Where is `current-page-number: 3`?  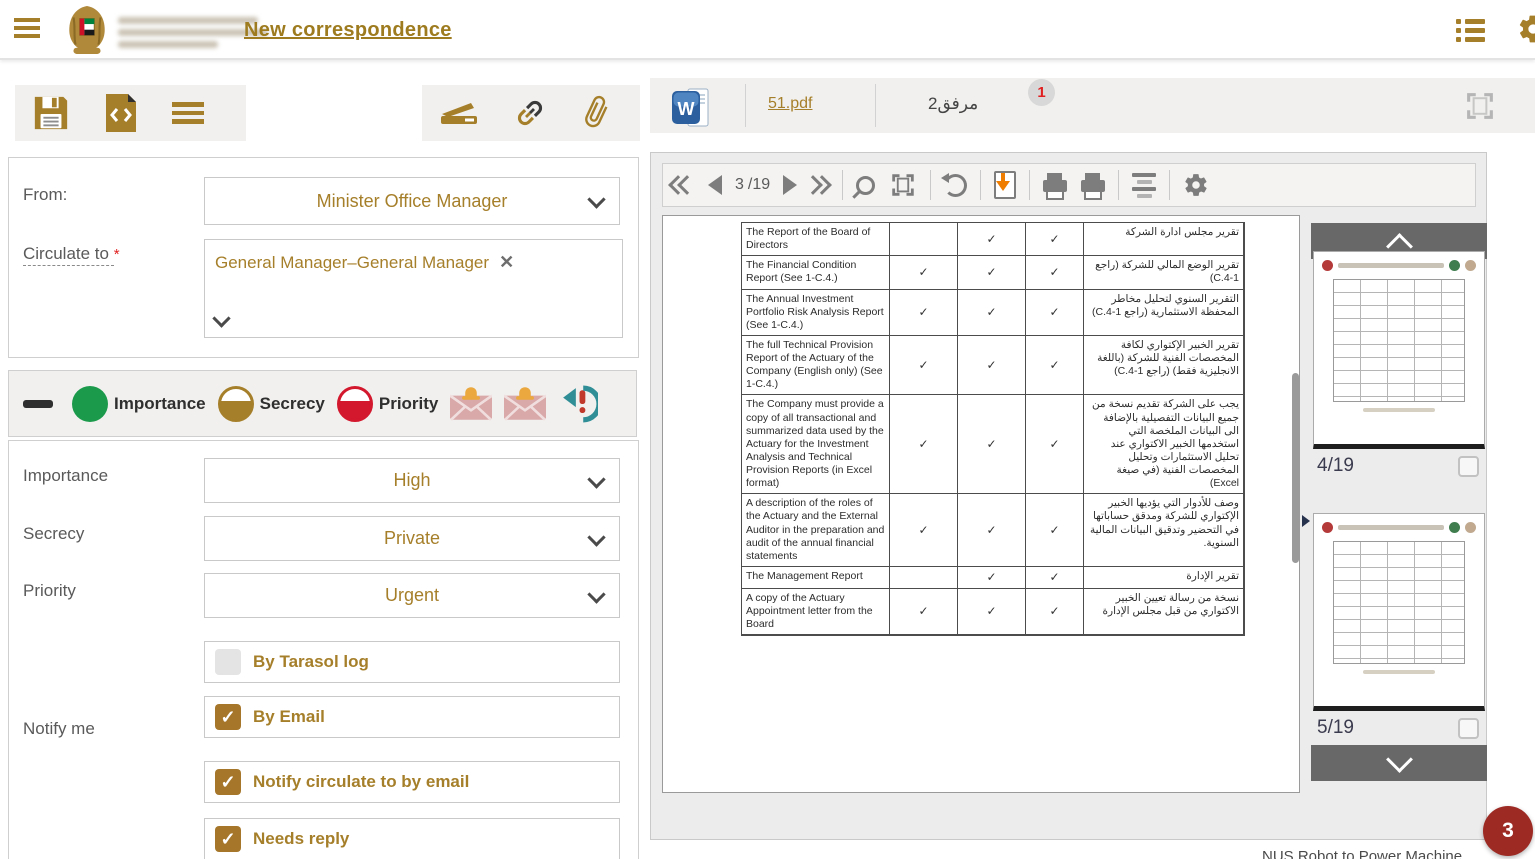
current-page-number: 3 is located at coordinates (739, 184).